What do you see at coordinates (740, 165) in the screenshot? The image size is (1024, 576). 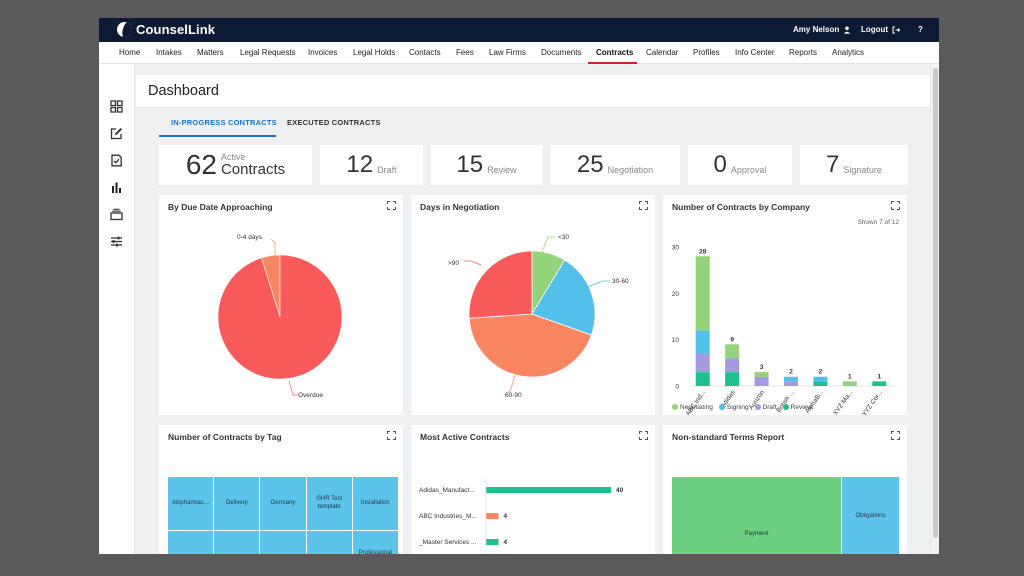 I see `stat-approval: 0 Approval` at bounding box center [740, 165].